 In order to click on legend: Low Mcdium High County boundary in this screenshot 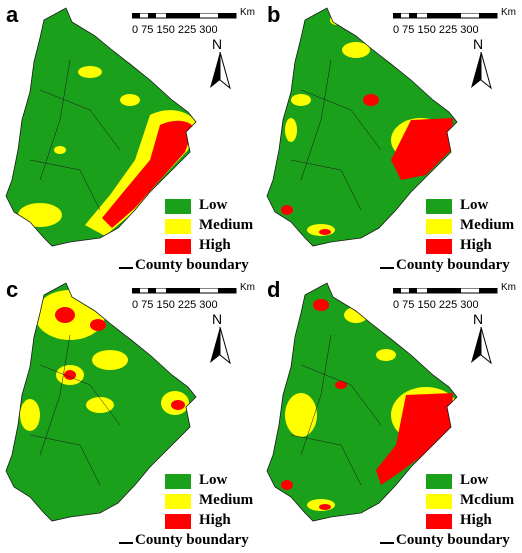, I will do `click(450, 512)`.